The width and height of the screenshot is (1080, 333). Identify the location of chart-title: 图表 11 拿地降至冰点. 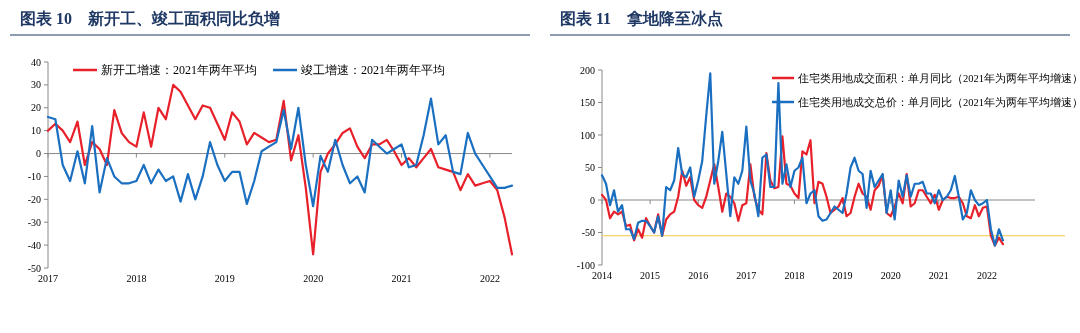
(642, 19).